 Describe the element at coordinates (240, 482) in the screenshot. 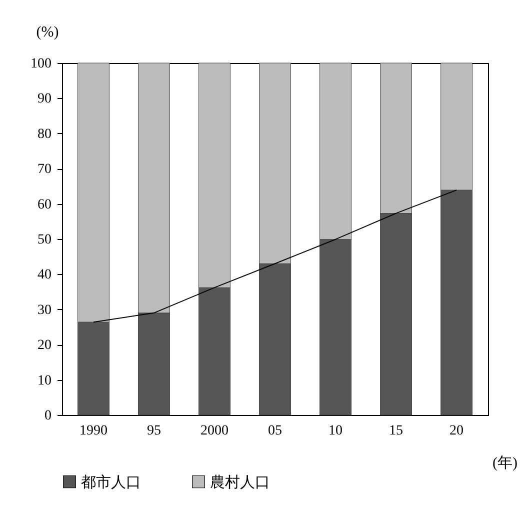

I see `legend-label: 農村人口` at that location.